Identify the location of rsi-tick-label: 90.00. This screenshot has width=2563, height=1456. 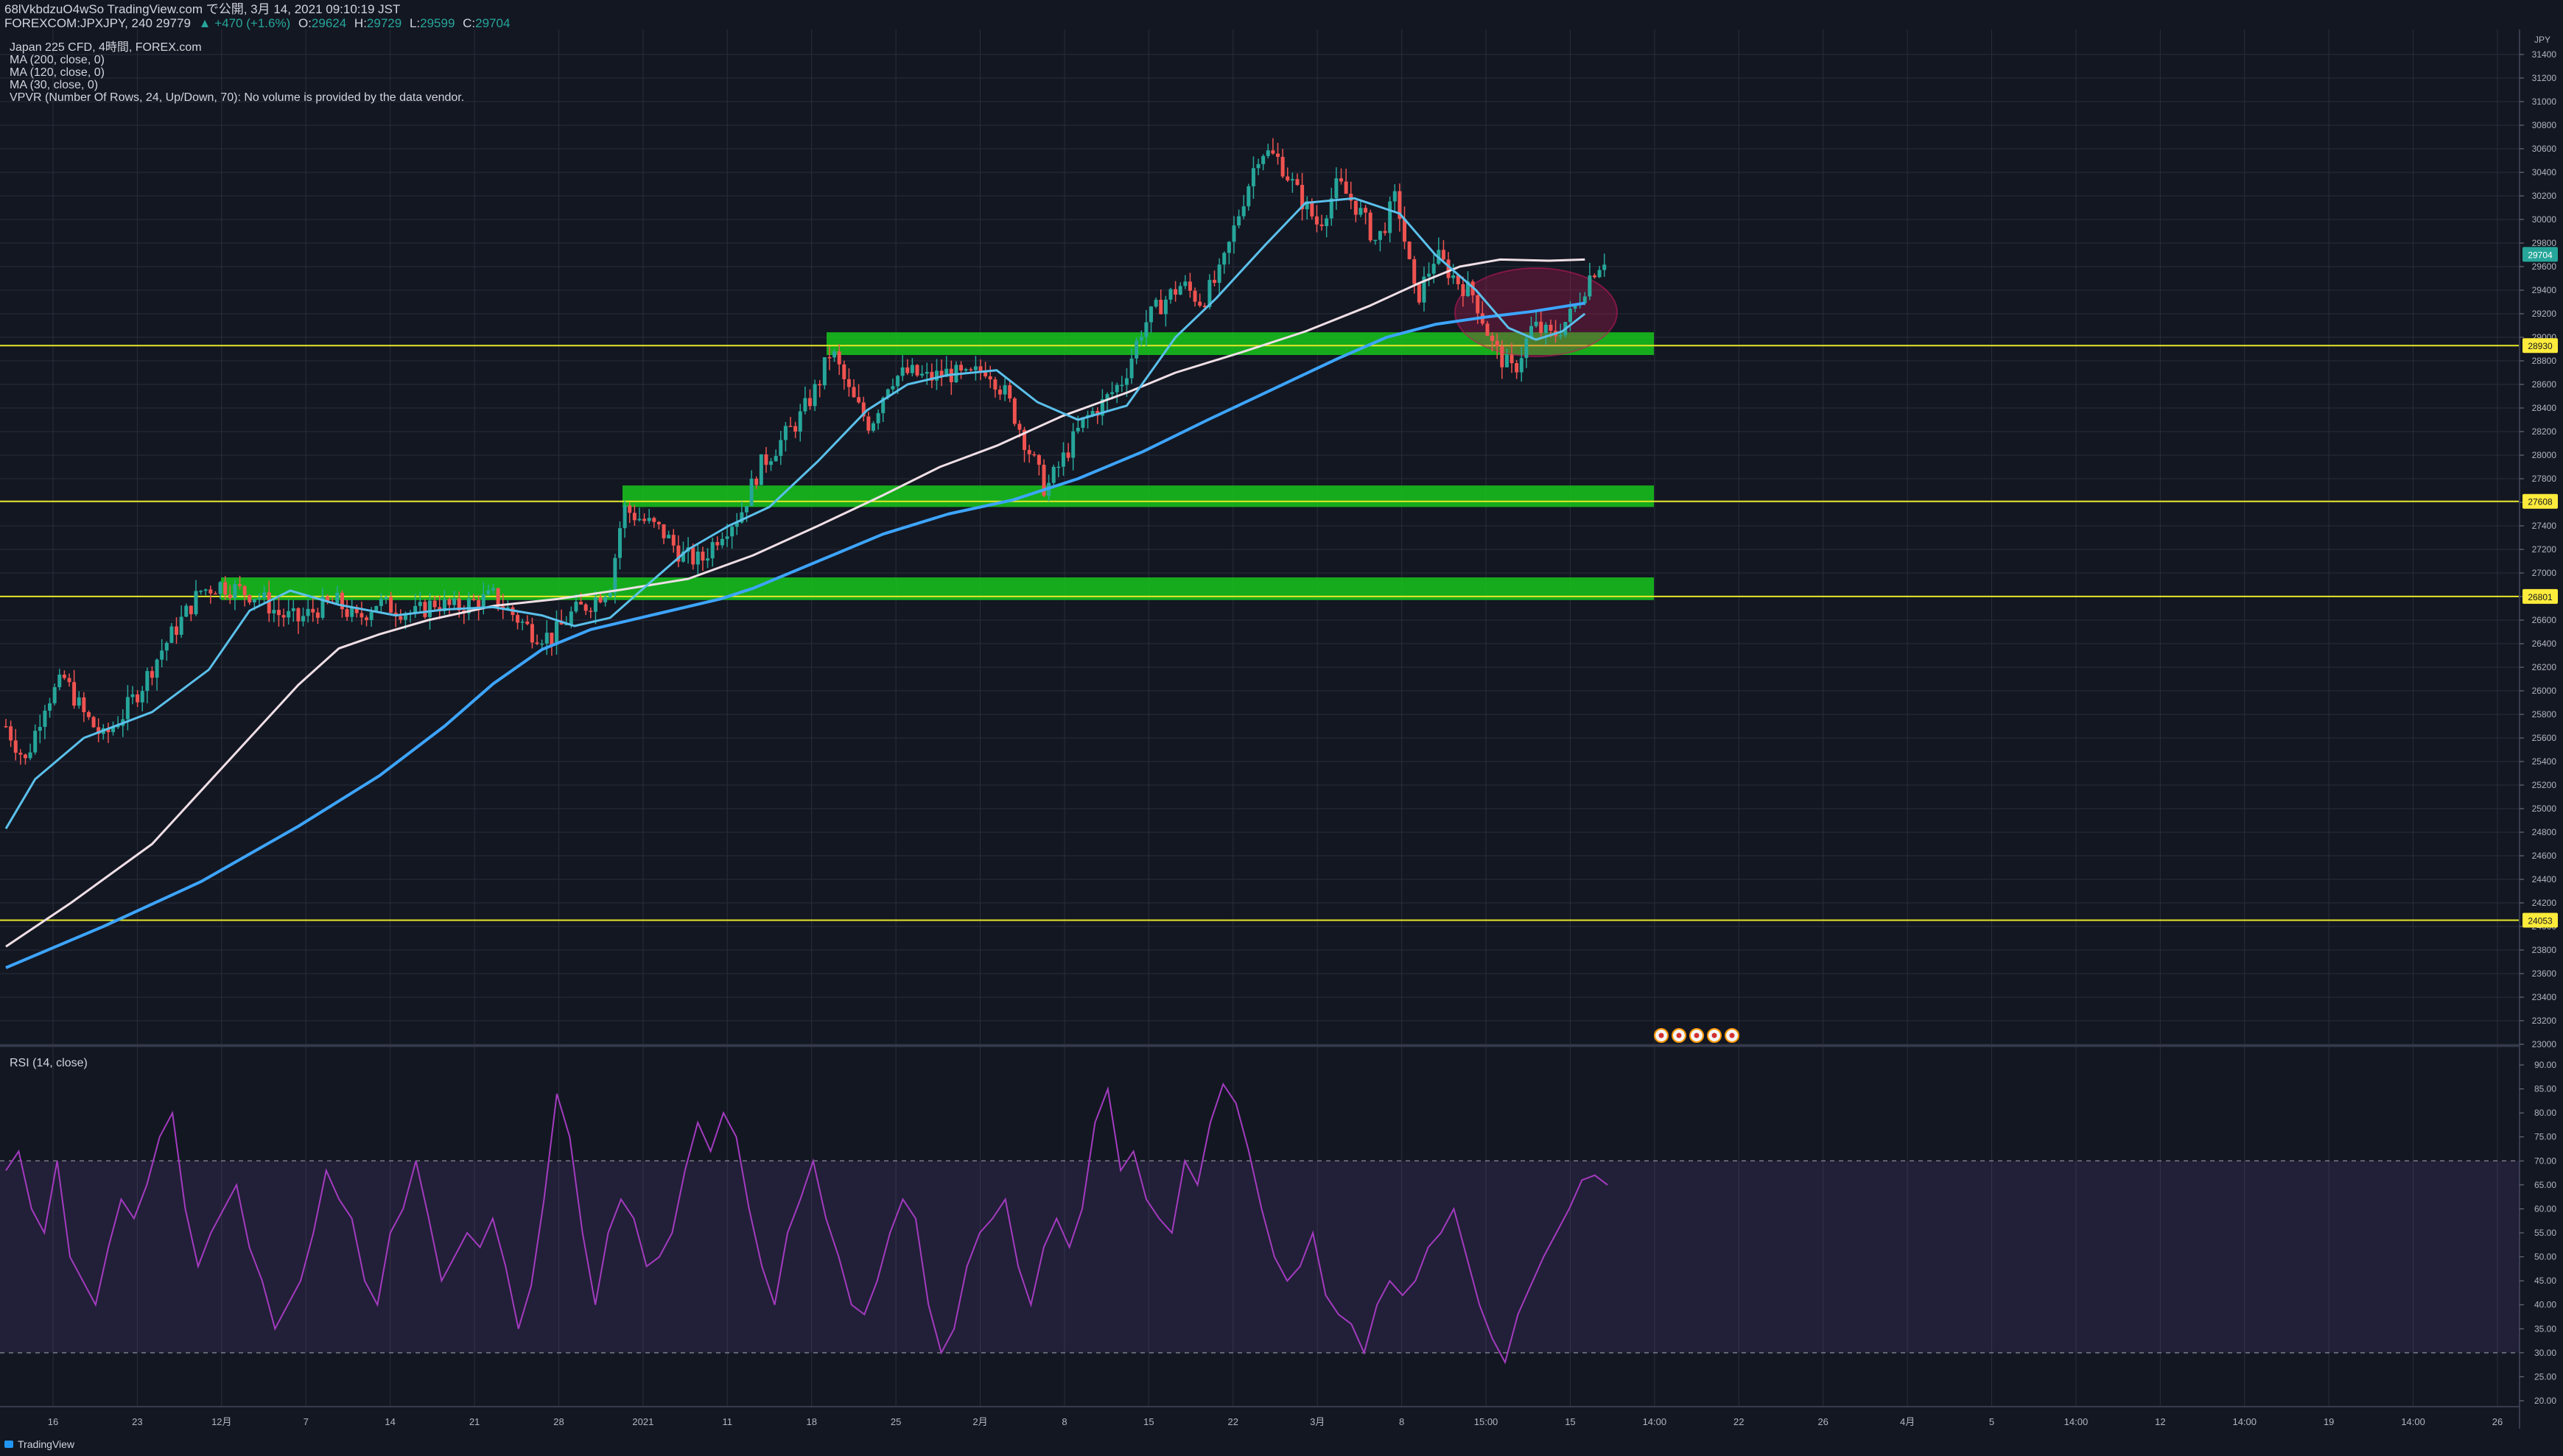
(2545, 1065).